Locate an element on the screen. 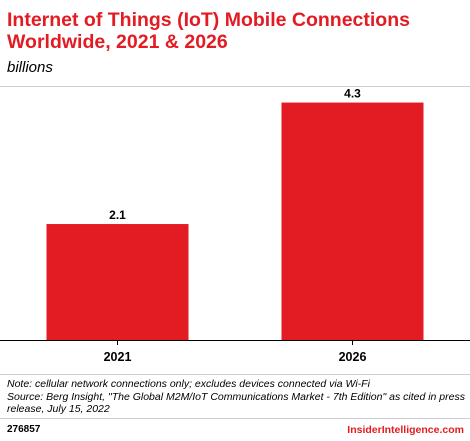 The width and height of the screenshot is (470, 441). data-label-2021: 2.1 is located at coordinates (117, 215).